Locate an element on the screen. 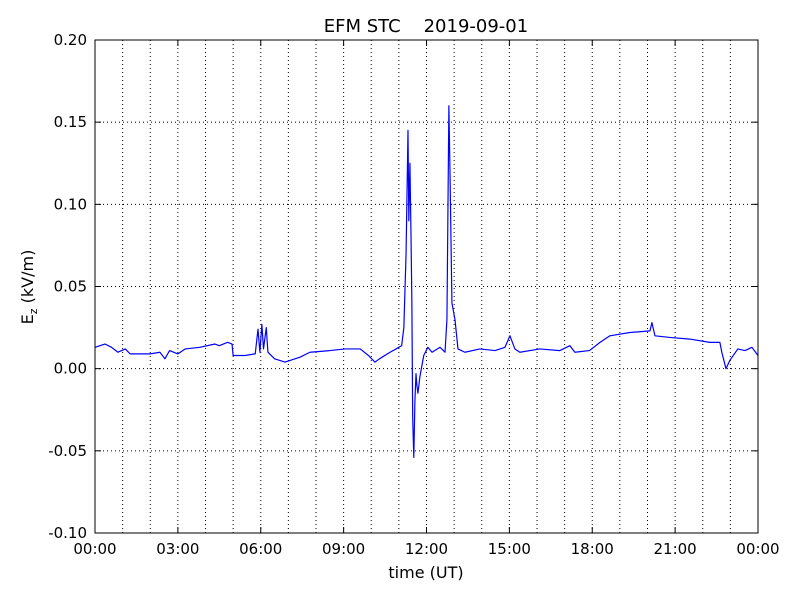  chart-title: EFM STC 2019-09-01 is located at coordinates (426, 26).